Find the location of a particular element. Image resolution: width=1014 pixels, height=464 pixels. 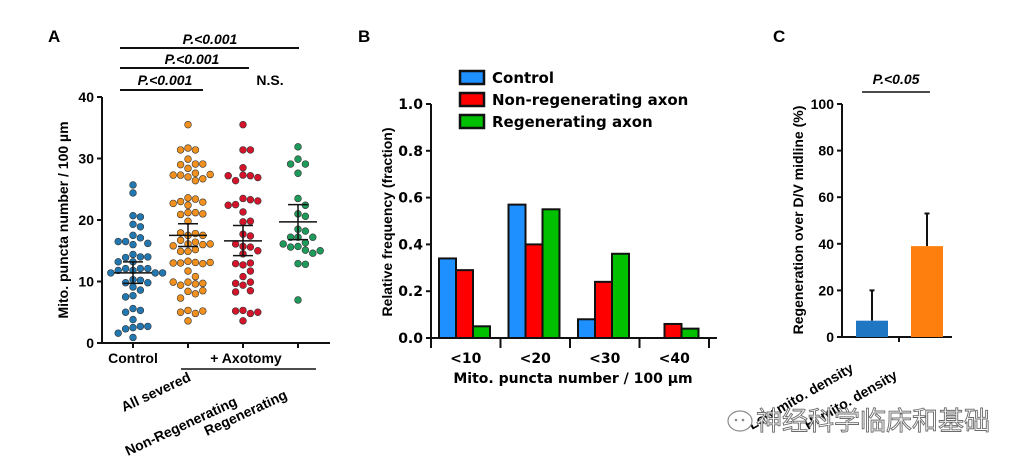

c-bar-hi is located at coordinates (927, 291).